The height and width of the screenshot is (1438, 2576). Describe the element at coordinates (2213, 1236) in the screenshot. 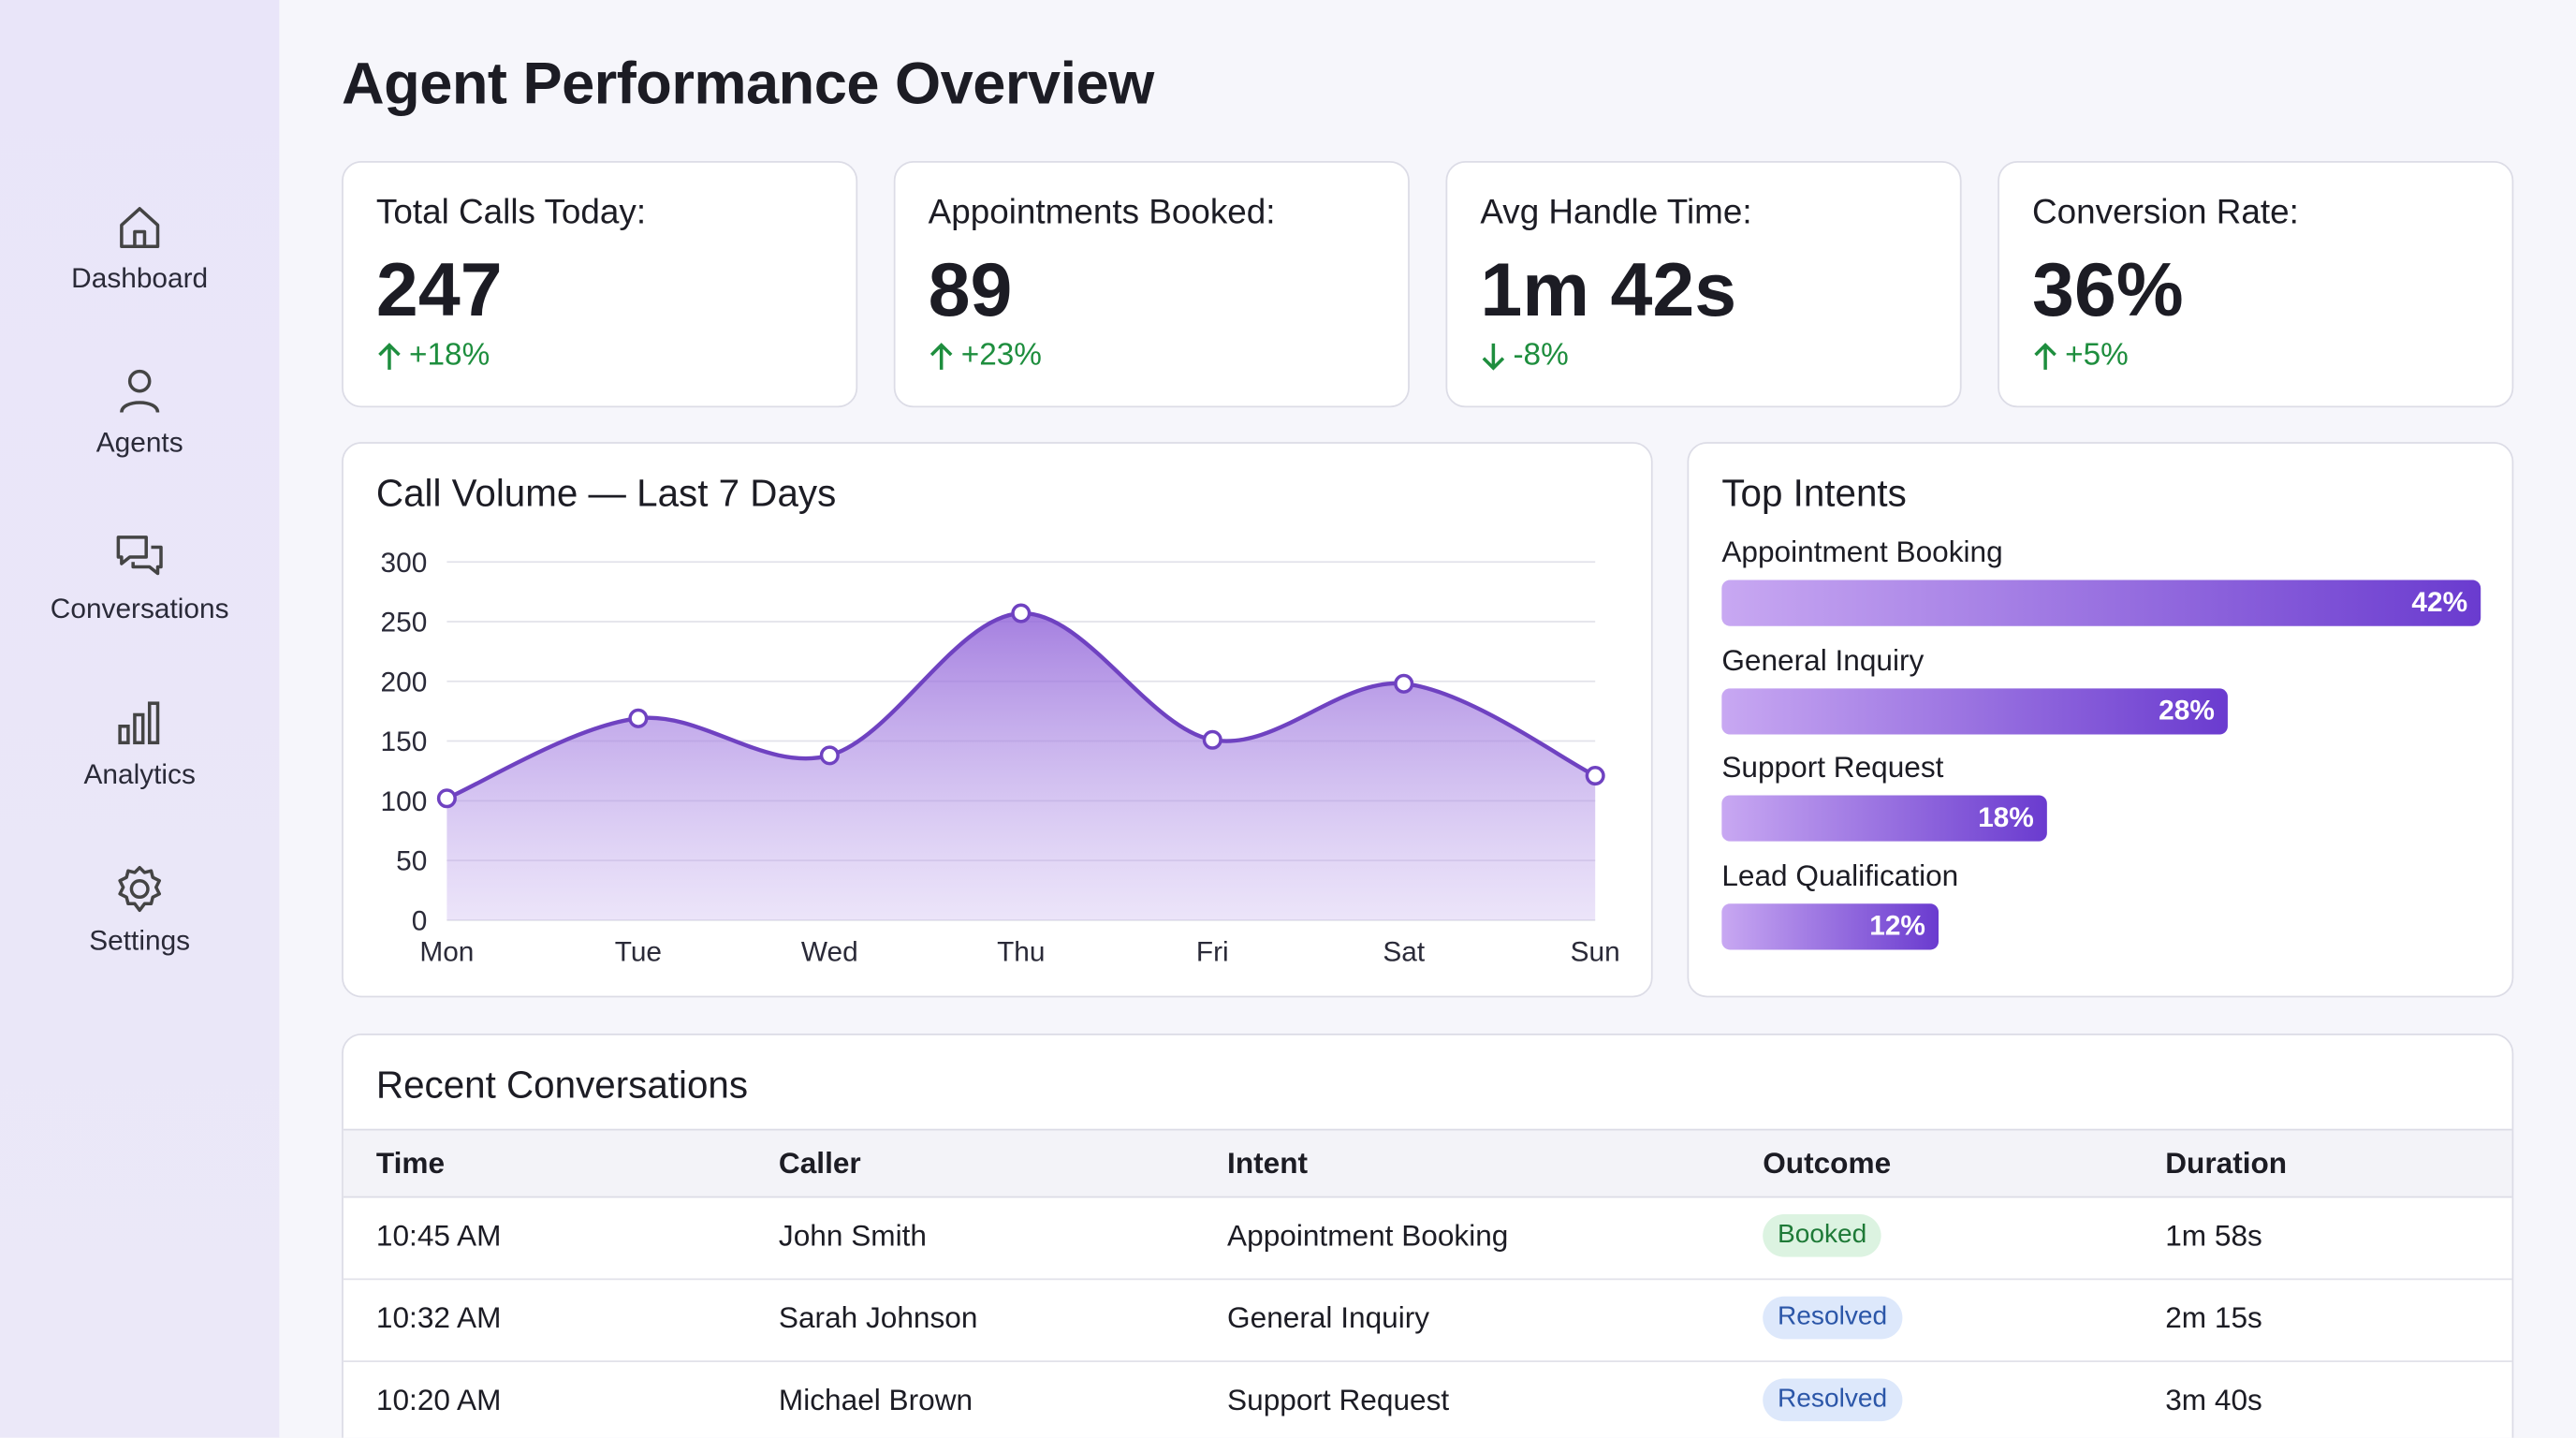

I see `table-cell: 1m 58s` at that location.